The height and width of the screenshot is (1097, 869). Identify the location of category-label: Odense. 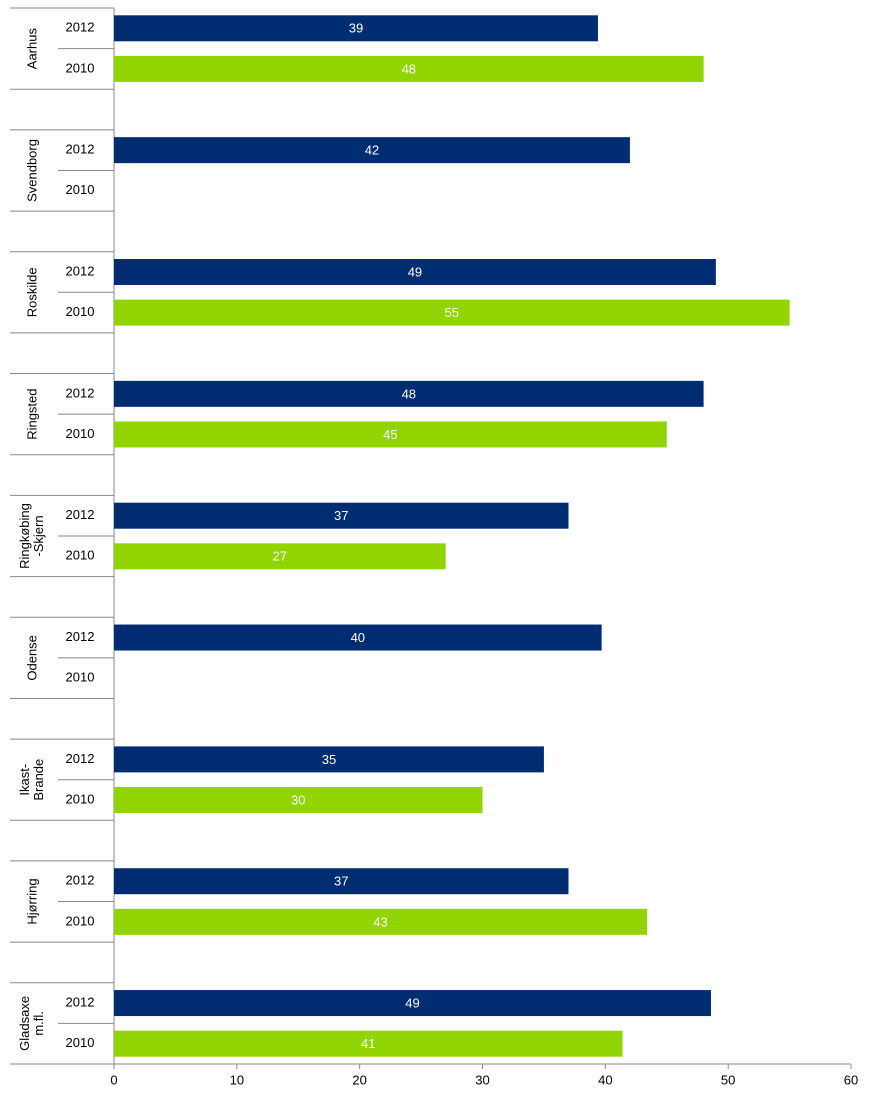
(31, 658).